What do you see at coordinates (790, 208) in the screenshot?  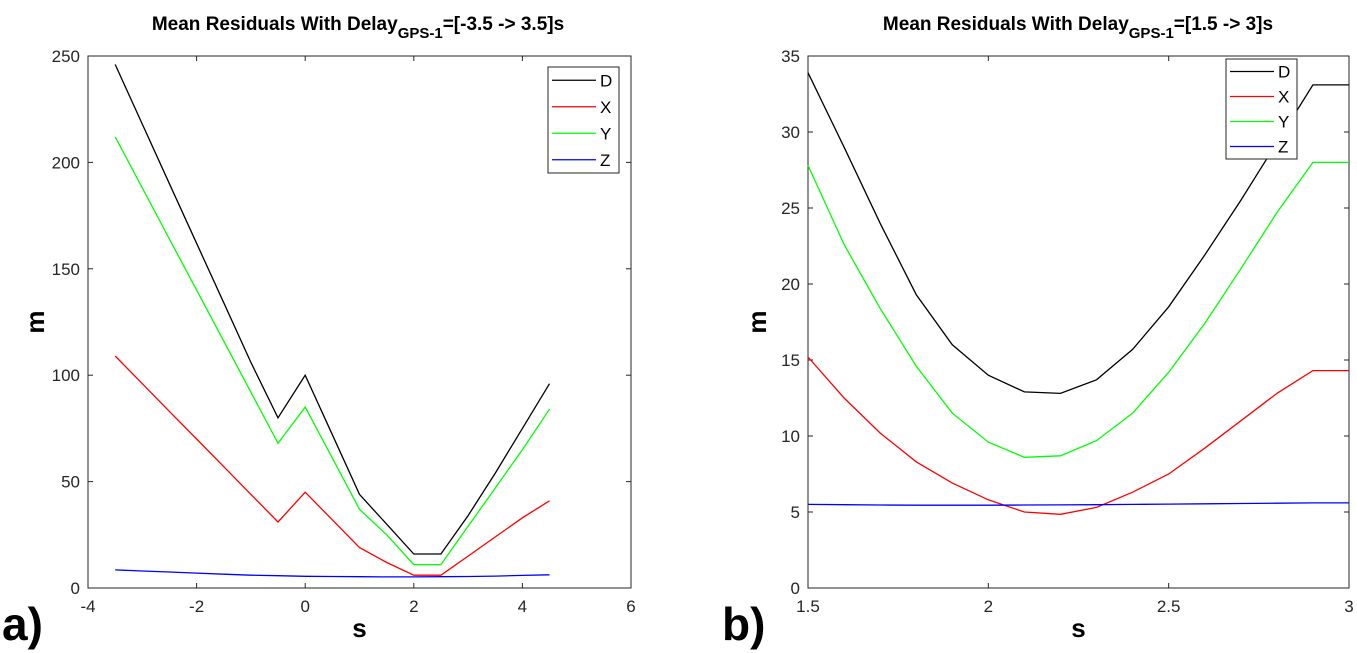 I see `y-tick-label: 25` at bounding box center [790, 208].